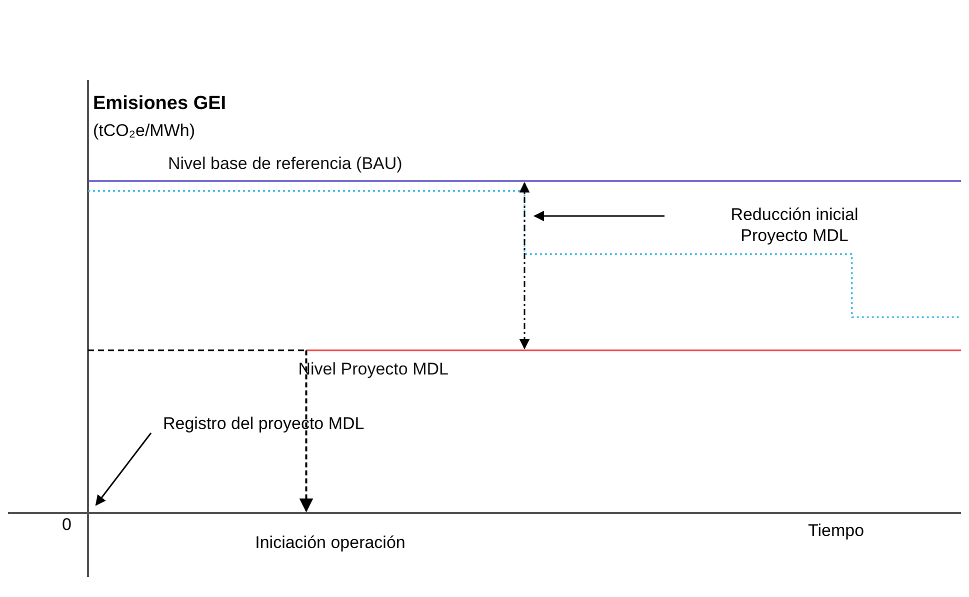 The height and width of the screenshot is (597, 969). What do you see at coordinates (144, 130) in the screenshot?
I see `y-axis-title: (tCO₂e/MWh)` at bounding box center [144, 130].